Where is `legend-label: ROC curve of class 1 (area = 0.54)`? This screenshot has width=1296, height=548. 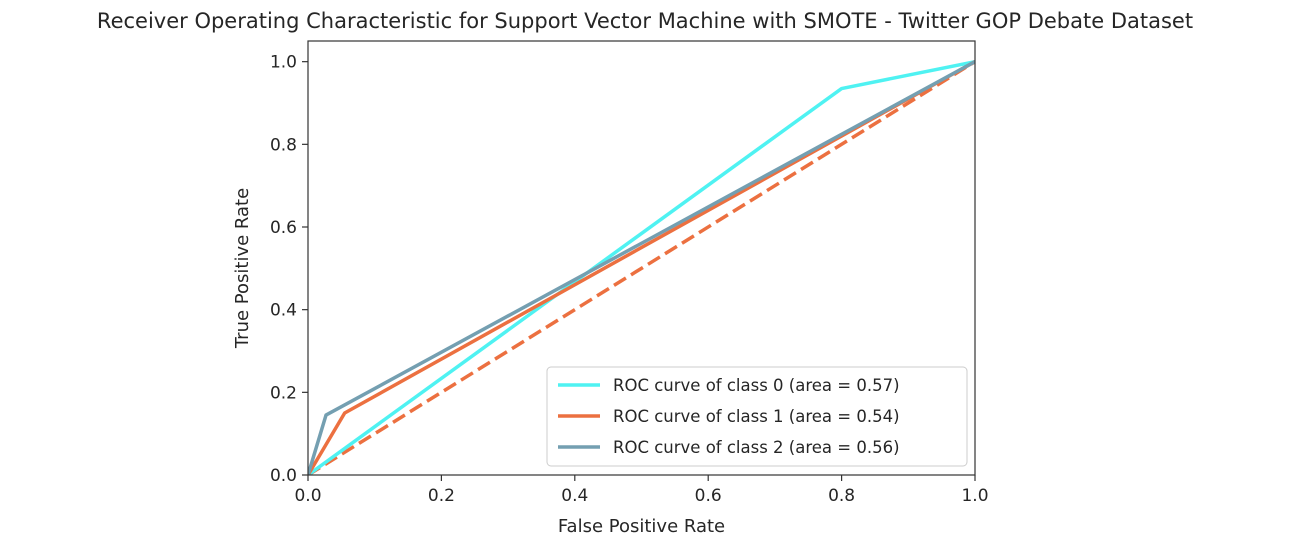
legend-label: ROC curve of class 1 (area = 0.54) is located at coordinates (756, 416).